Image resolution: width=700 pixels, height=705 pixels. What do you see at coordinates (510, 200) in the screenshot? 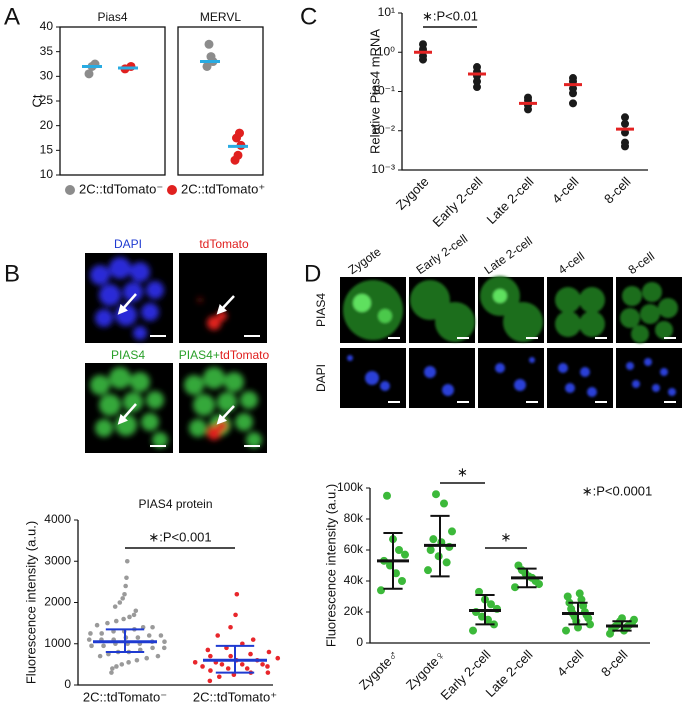
I see `x-tick-label: Late 2-cell` at bounding box center [510, 200].